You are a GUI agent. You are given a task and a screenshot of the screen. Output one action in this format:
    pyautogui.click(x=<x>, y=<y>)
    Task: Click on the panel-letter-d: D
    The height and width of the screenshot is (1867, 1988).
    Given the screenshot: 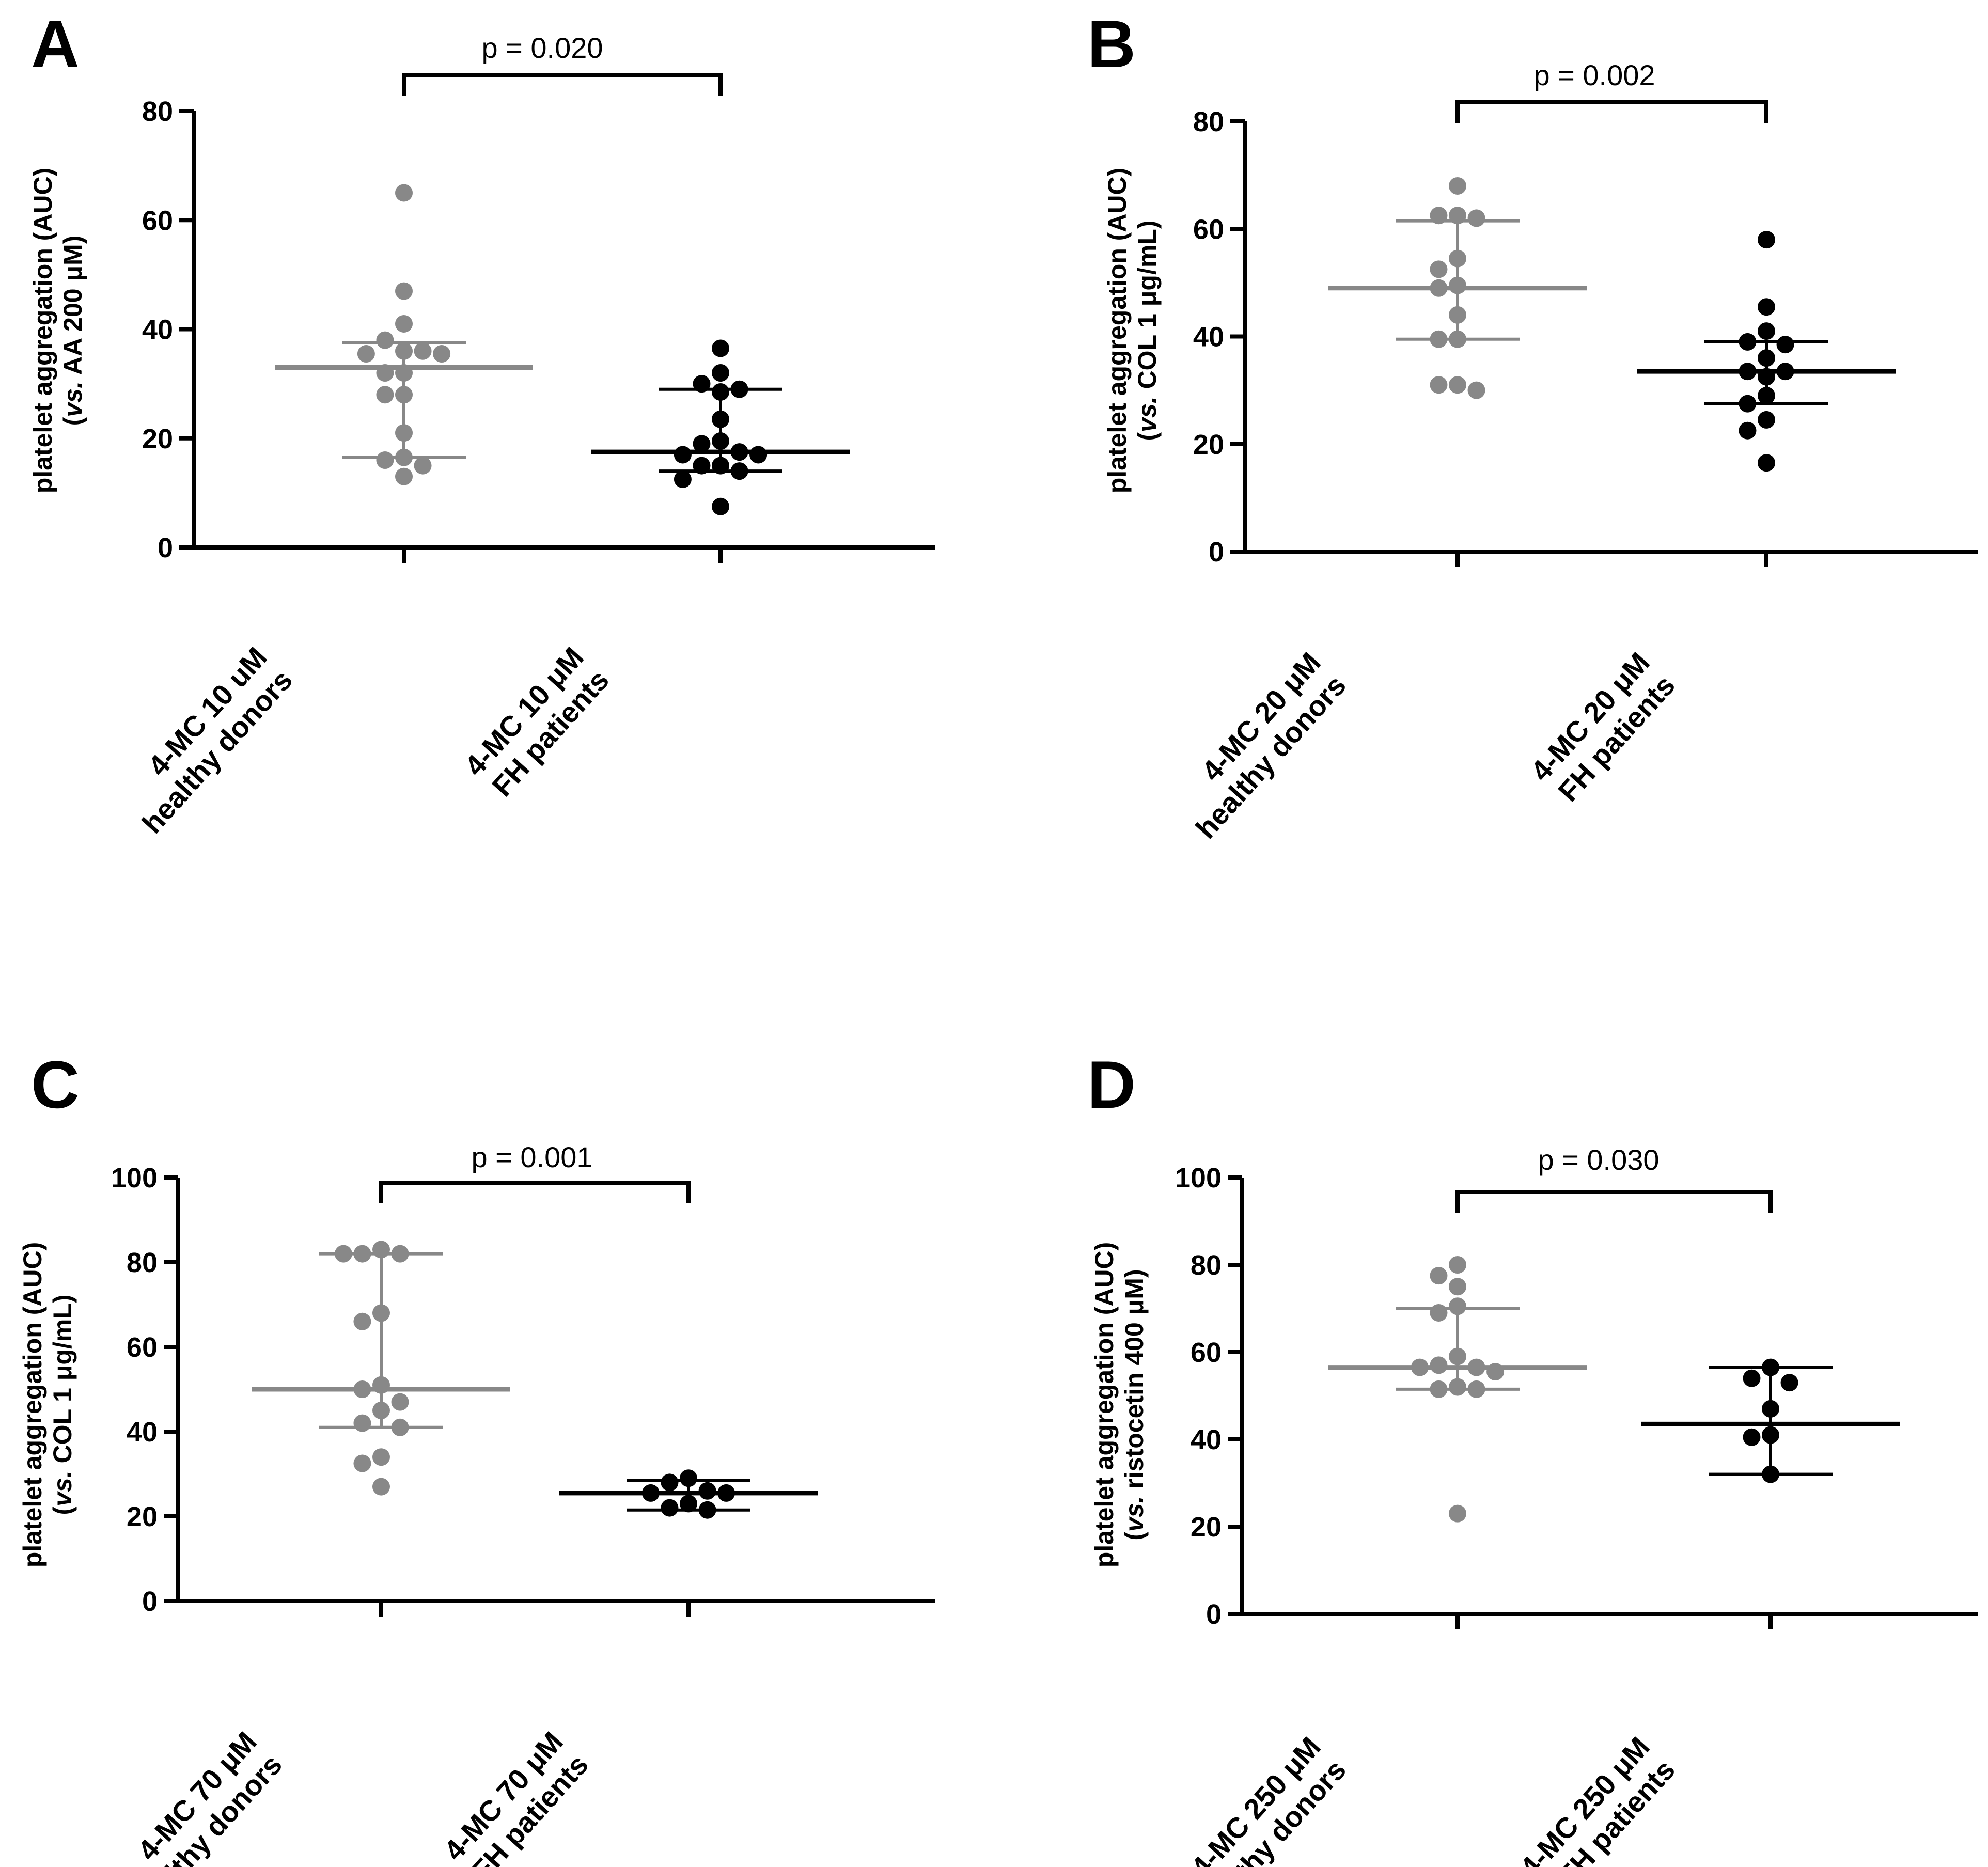 What is the action you would take?
    pyautogui.click(x=1112, y=1085)
    